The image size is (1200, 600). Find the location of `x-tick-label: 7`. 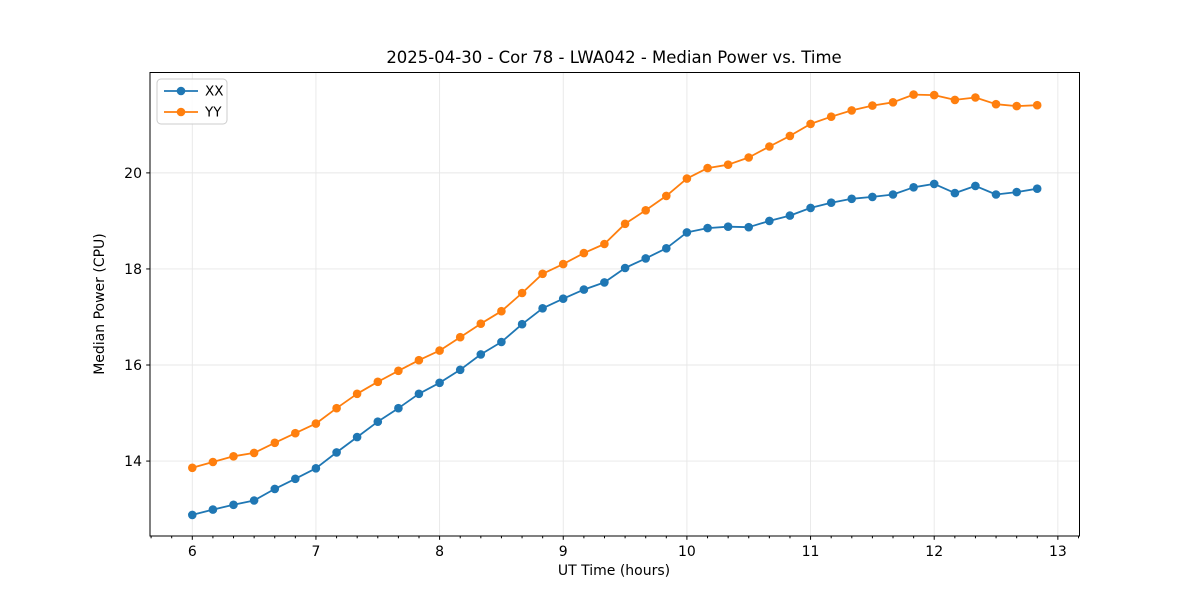

x-tick-label: 7 is located at coordinates (315, 552).